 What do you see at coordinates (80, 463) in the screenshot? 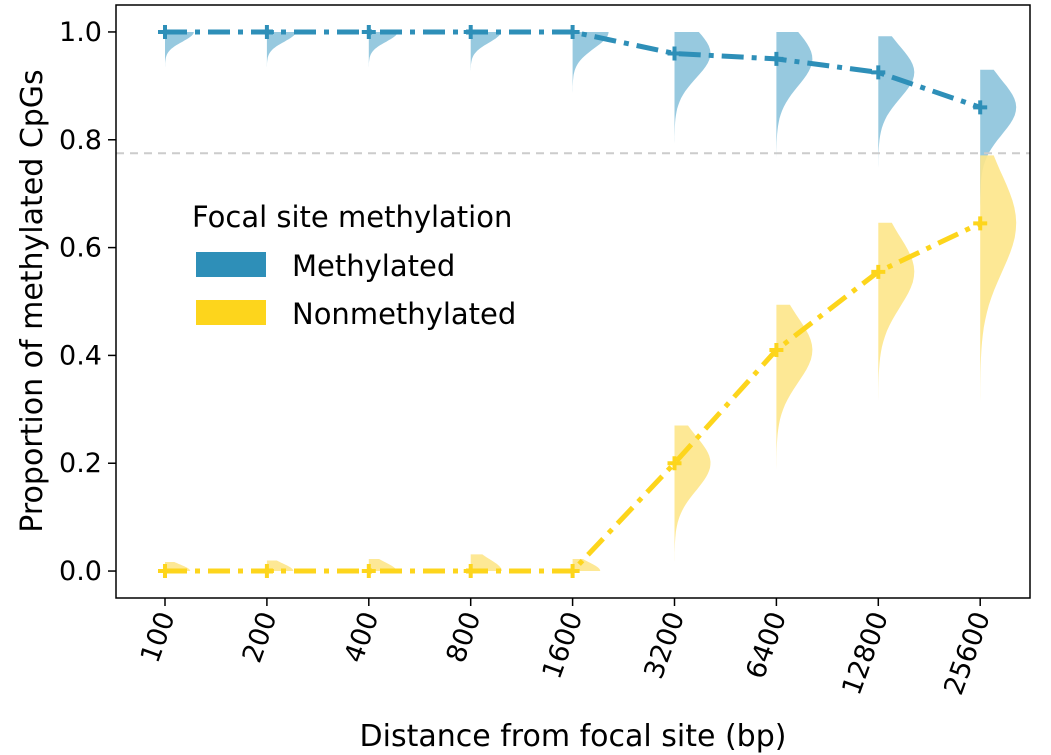
I see `y-tick-label: 0.2` at bounding box center [80, 463].